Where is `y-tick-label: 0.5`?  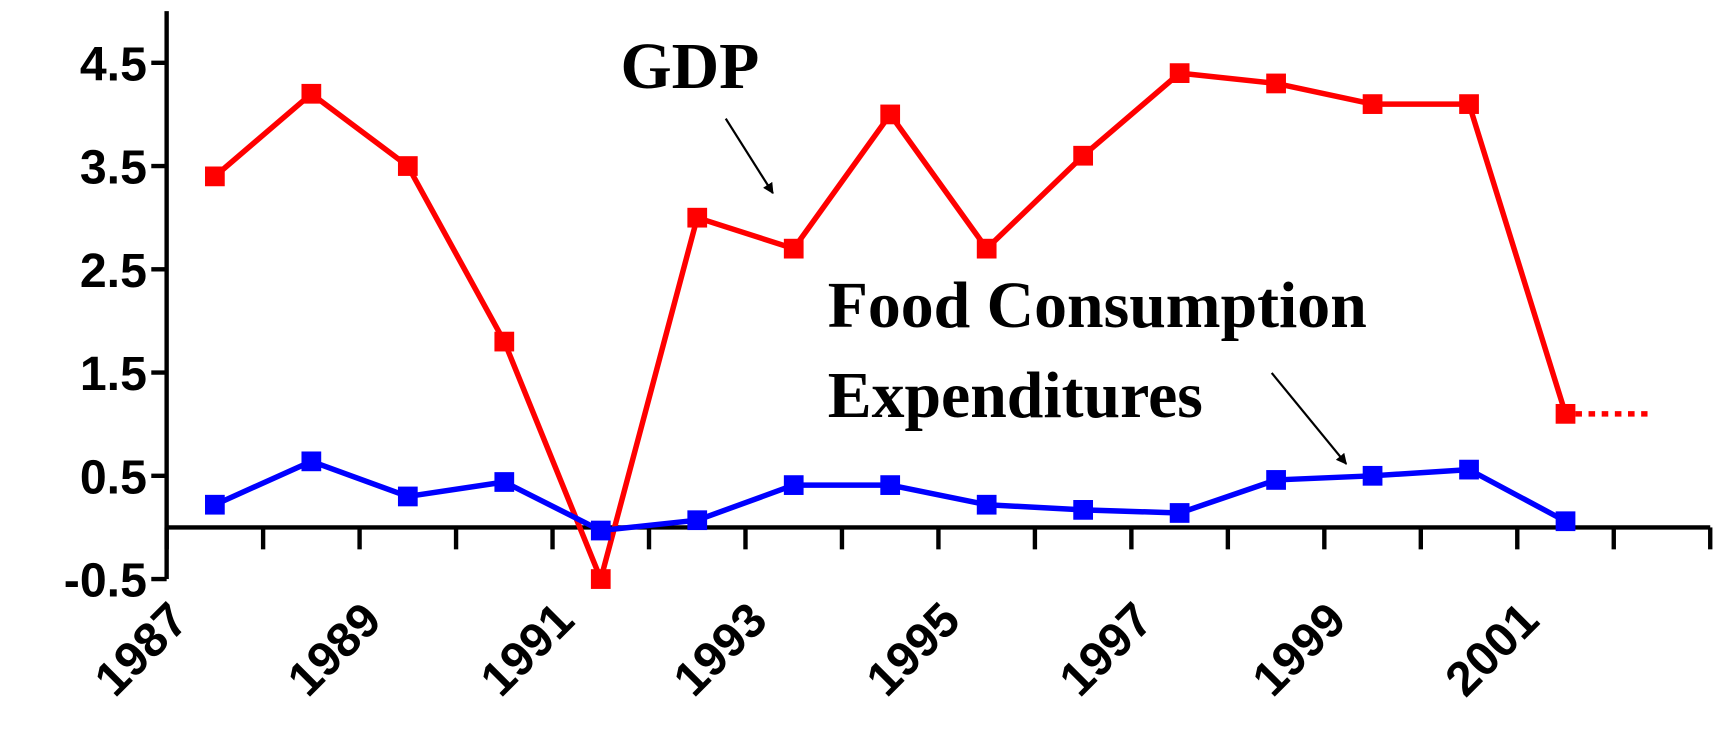 y-tick-label: 0.5 is located at coordinates (113, 477).